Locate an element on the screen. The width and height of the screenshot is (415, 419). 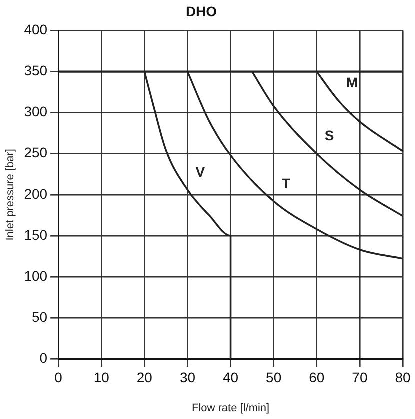
y-tick-label: 100 is located at coordinates (36, 276).